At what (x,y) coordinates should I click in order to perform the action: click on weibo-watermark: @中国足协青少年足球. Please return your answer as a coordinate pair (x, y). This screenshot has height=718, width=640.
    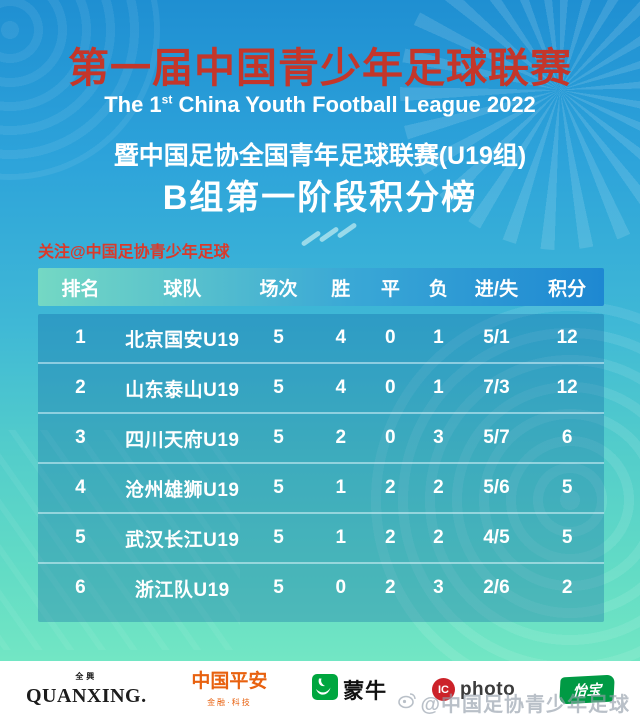
    Looking at the image, I should click on (513, 702).